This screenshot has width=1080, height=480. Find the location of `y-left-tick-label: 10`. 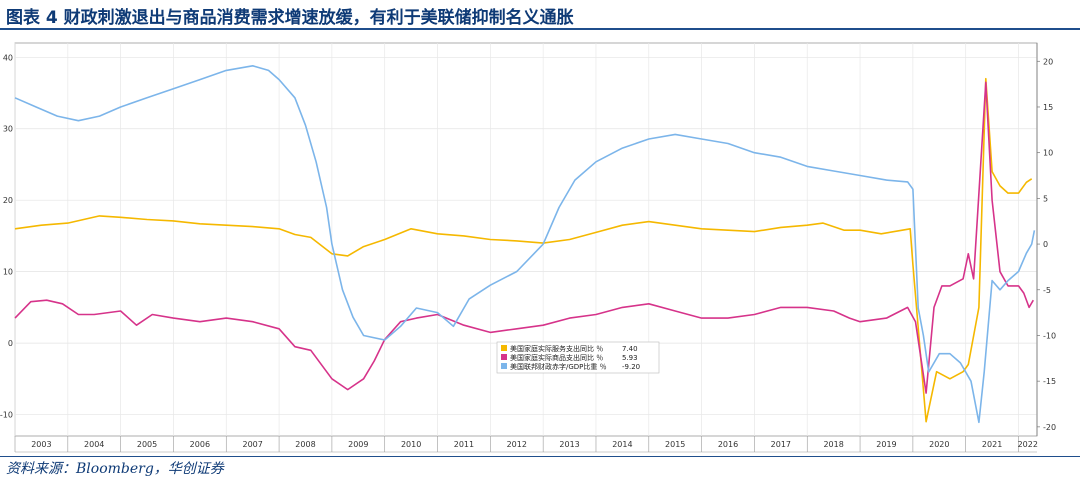

y-left-tick-label: 10 is located at coordinates (8, 272).